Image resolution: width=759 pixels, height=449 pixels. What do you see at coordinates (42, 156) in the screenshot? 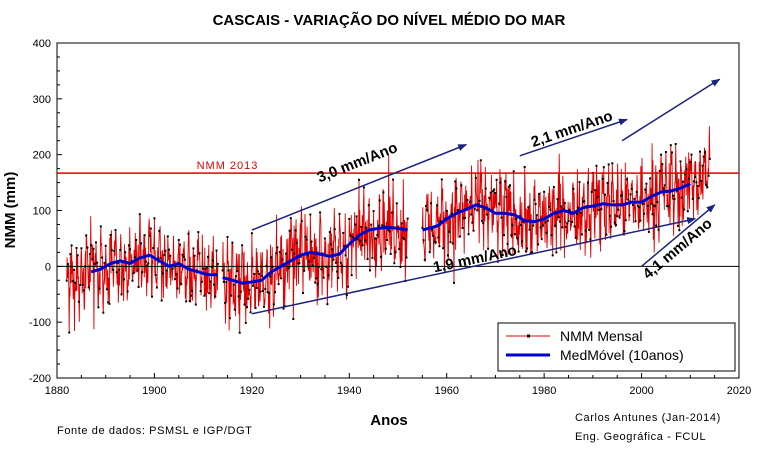
I see `y-tick-label: 200` at bounding box center [42, 156].